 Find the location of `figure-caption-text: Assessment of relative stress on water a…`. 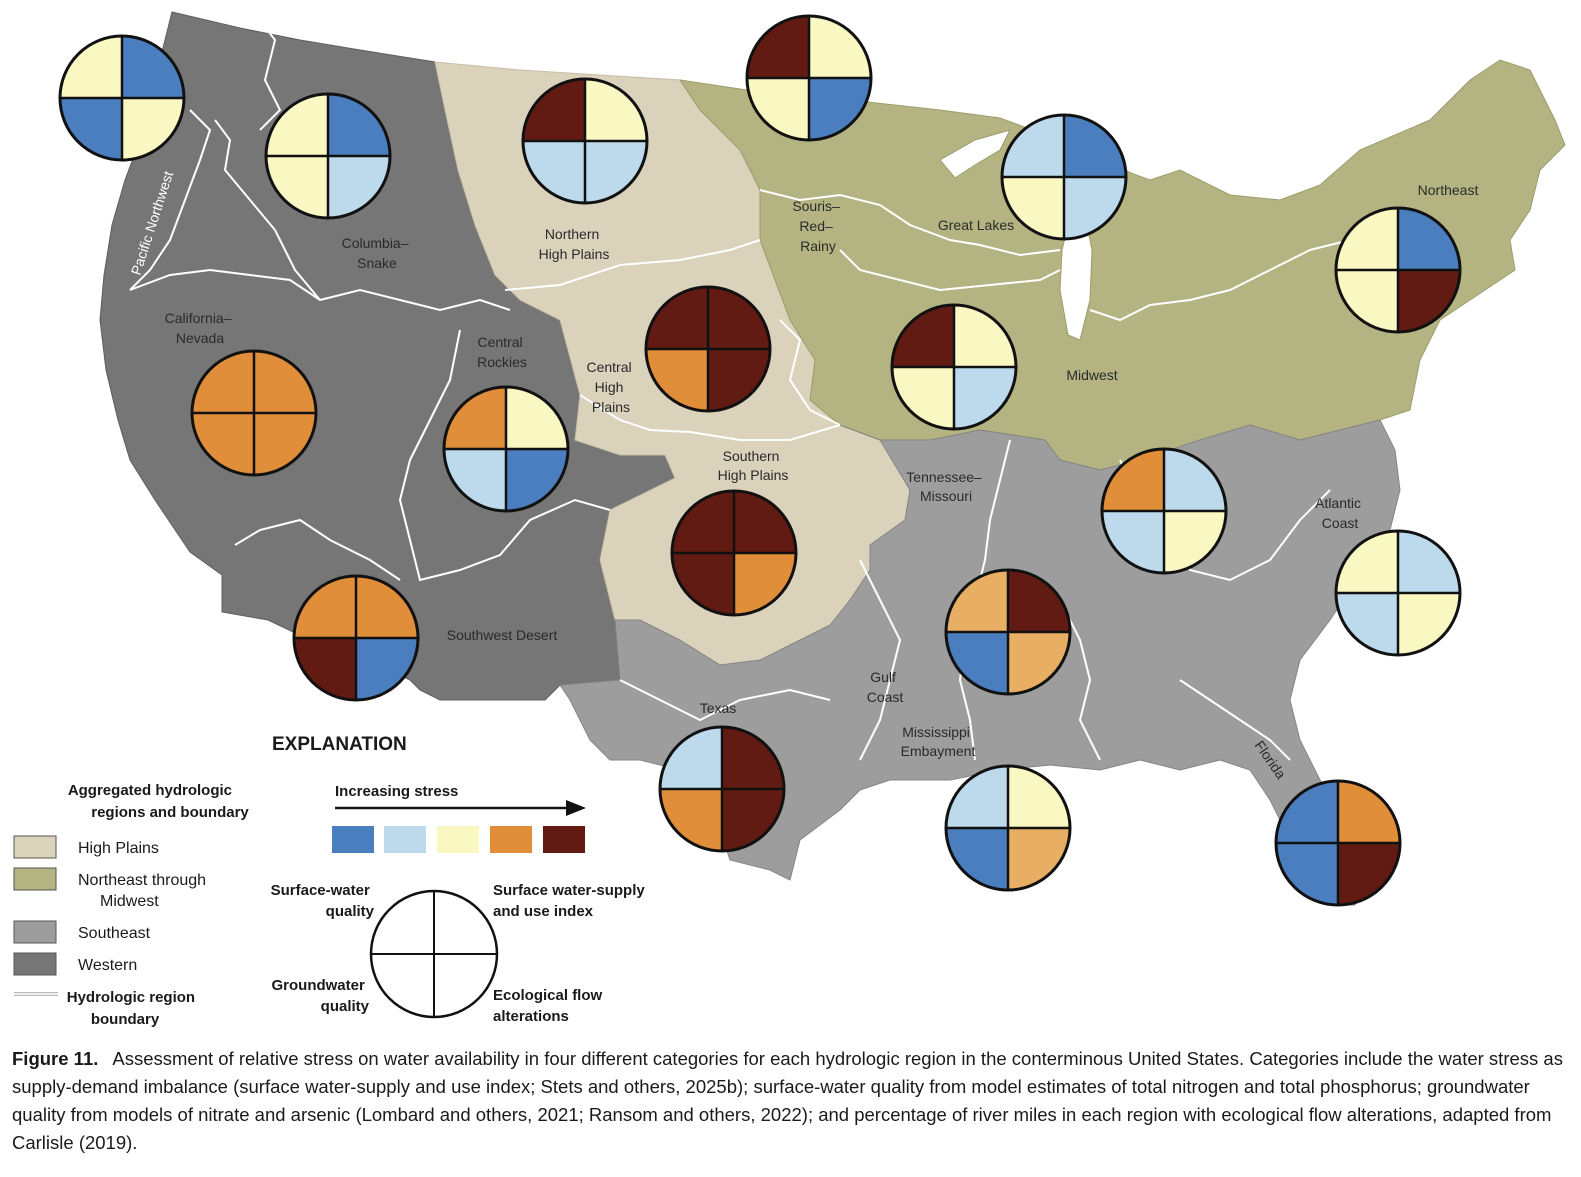

figure-caption-text: Assessment of relative stress on water a… is located at coordinates (787, 1100).